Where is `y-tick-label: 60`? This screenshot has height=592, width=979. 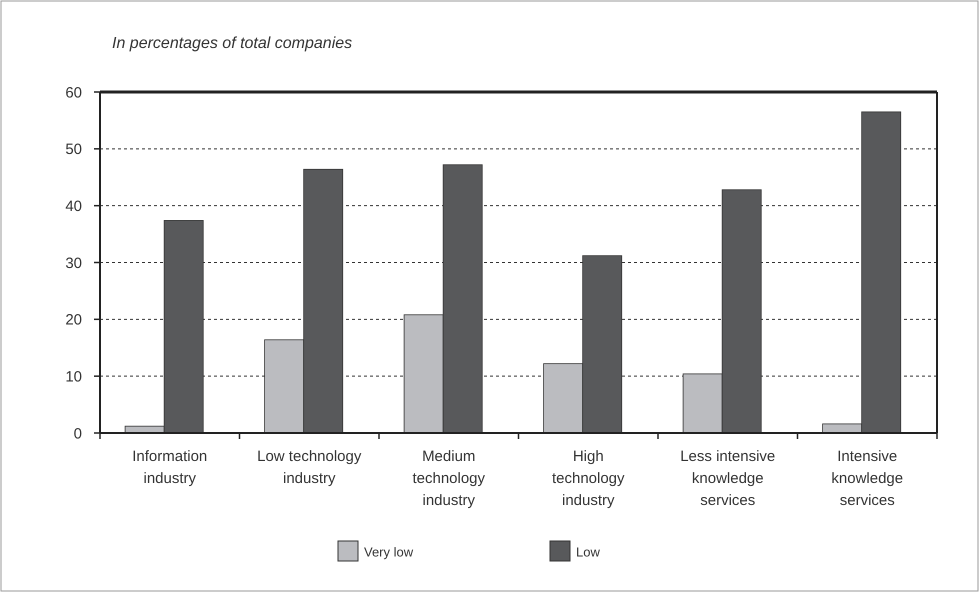 y-tick-label: 60 is located at coordinates (73, 93).